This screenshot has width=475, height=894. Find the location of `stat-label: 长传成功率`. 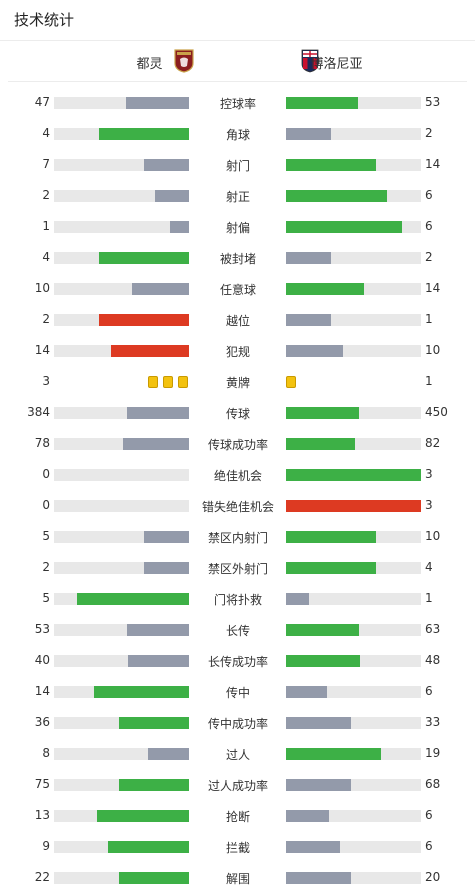

stat-label: 长传成功率 is located at coordinates (237, 662).